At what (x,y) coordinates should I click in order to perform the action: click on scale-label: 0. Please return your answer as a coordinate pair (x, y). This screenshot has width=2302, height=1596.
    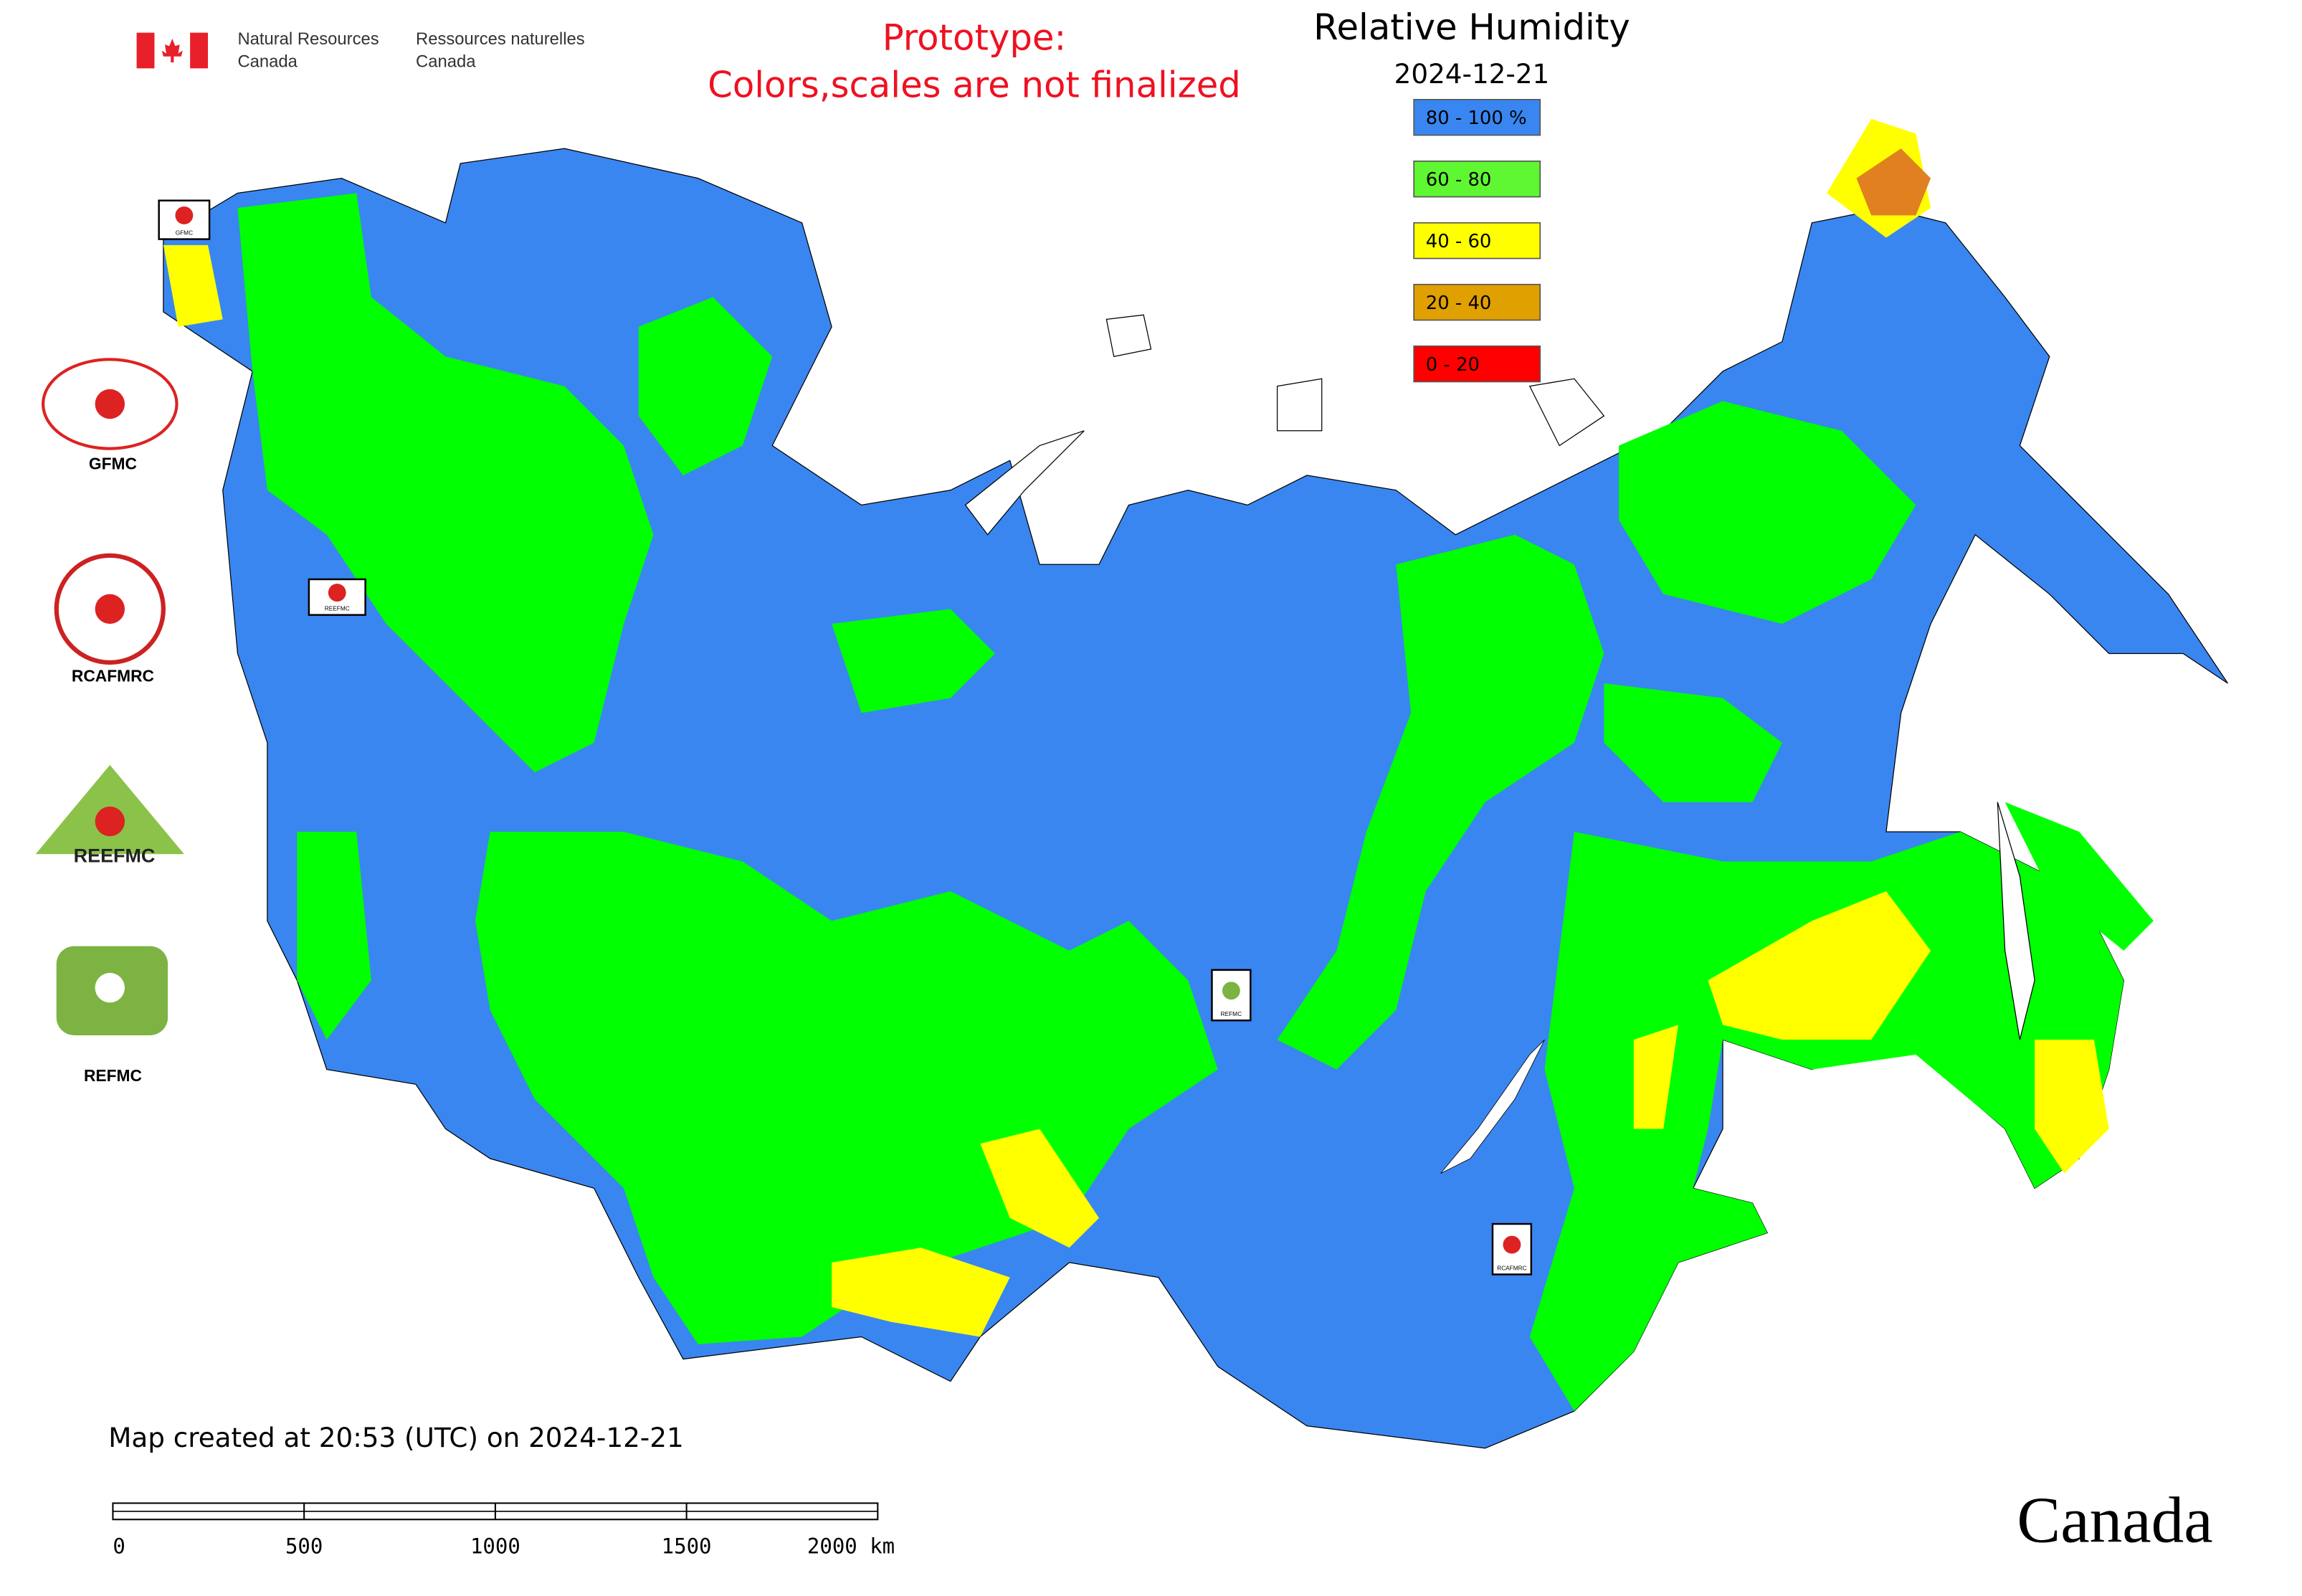
    Looking at the image, I should click on (119, 1546).